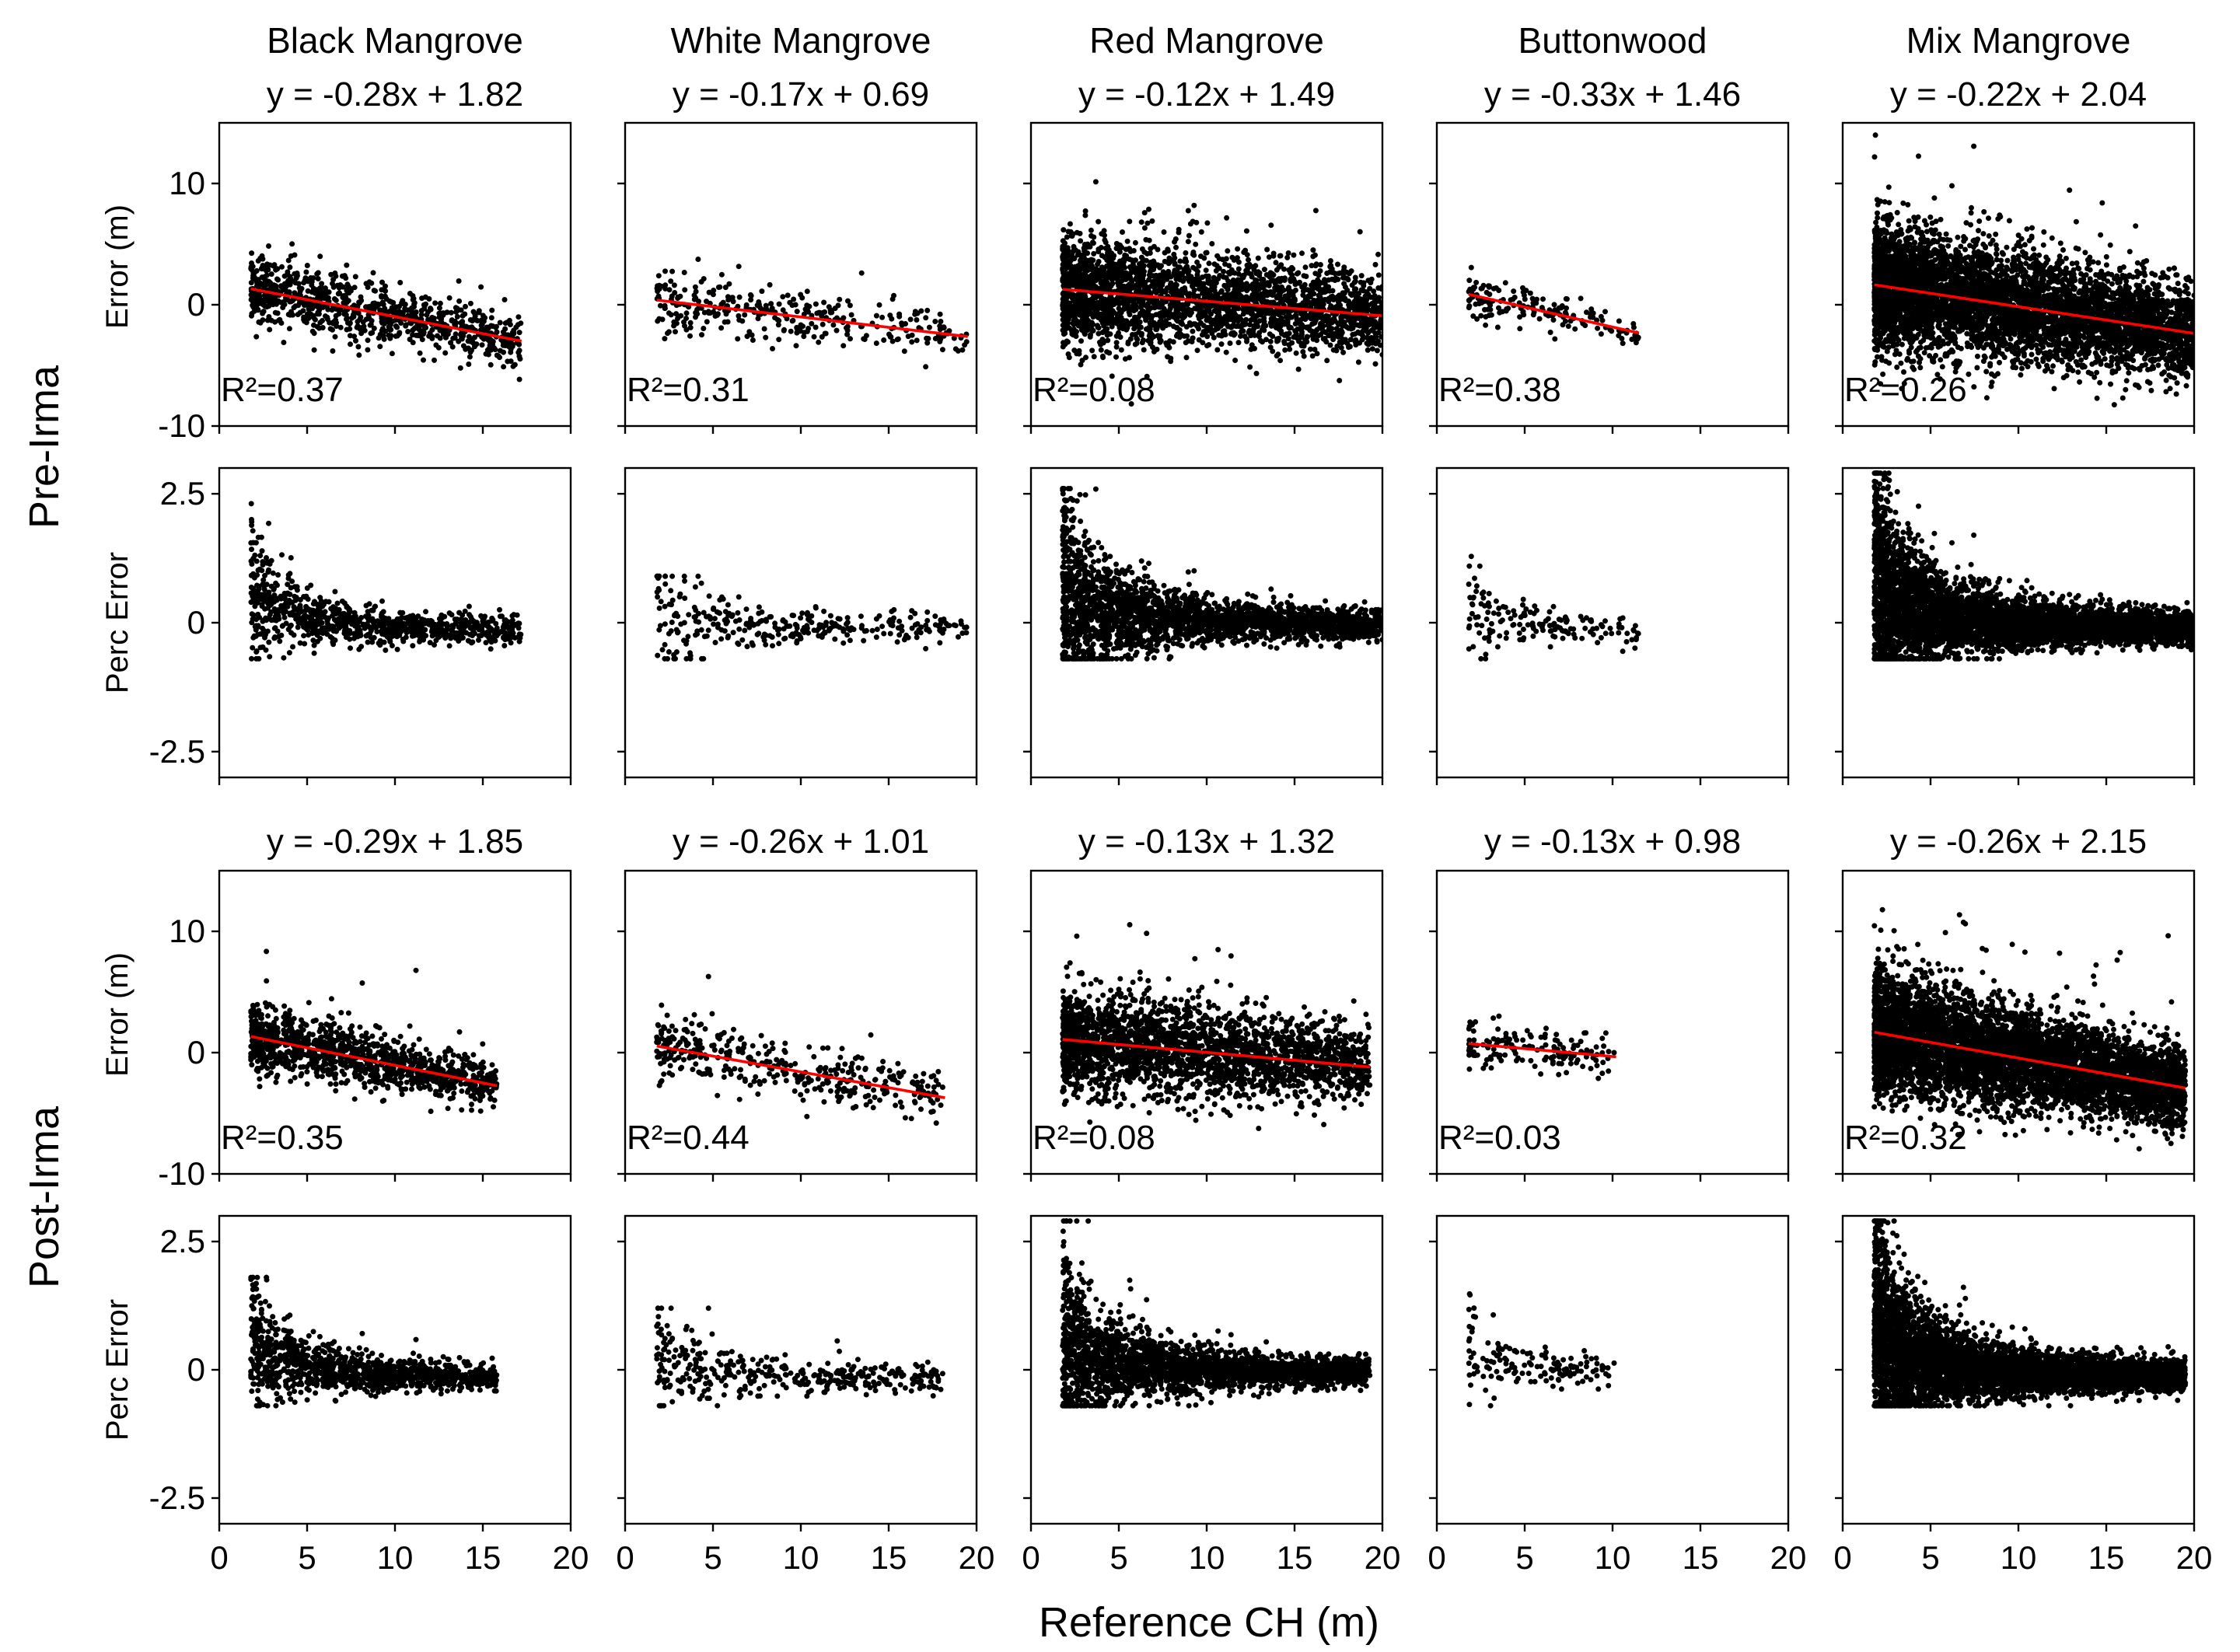 The image size is (2240, 1652). What do you see at coordinates (1609, 430) in the screenshot?
I see `panel-pre-irma-buttonwood: y = -0.33x + 1.46 R²=0.38` at bounding box center [1609, 430].